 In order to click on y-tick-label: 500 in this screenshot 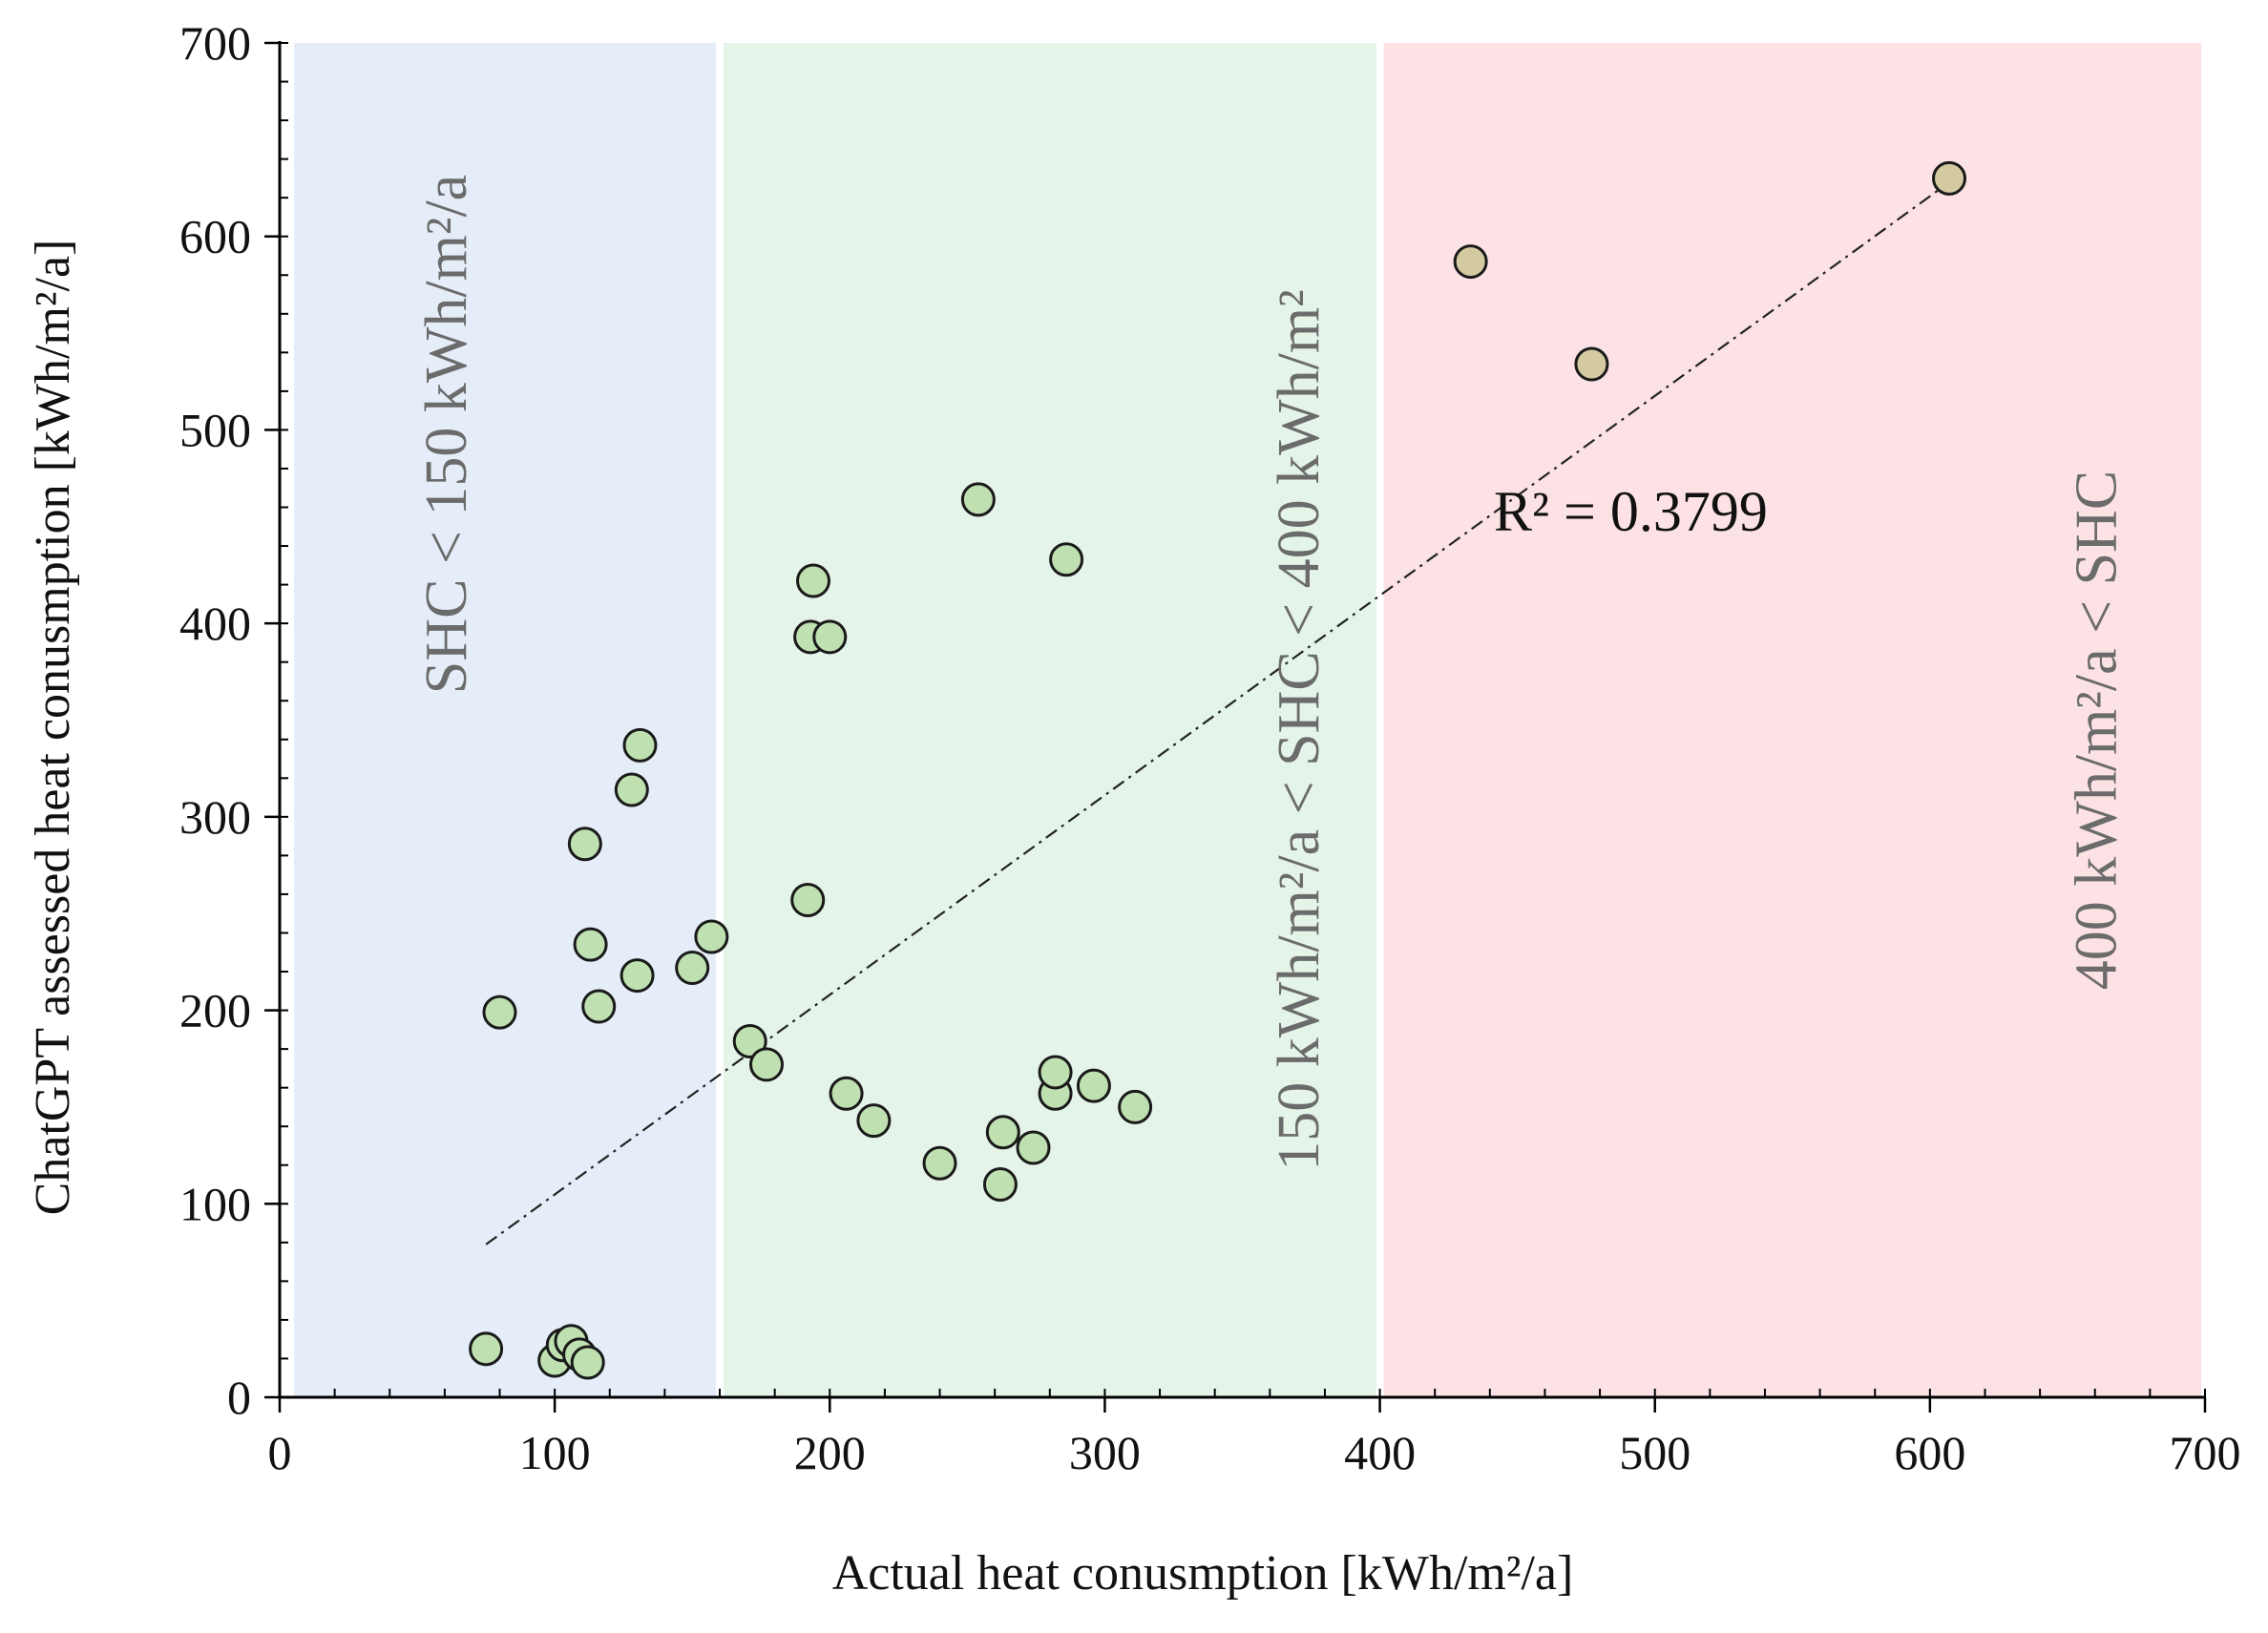, I will do `click(215, 429)`.